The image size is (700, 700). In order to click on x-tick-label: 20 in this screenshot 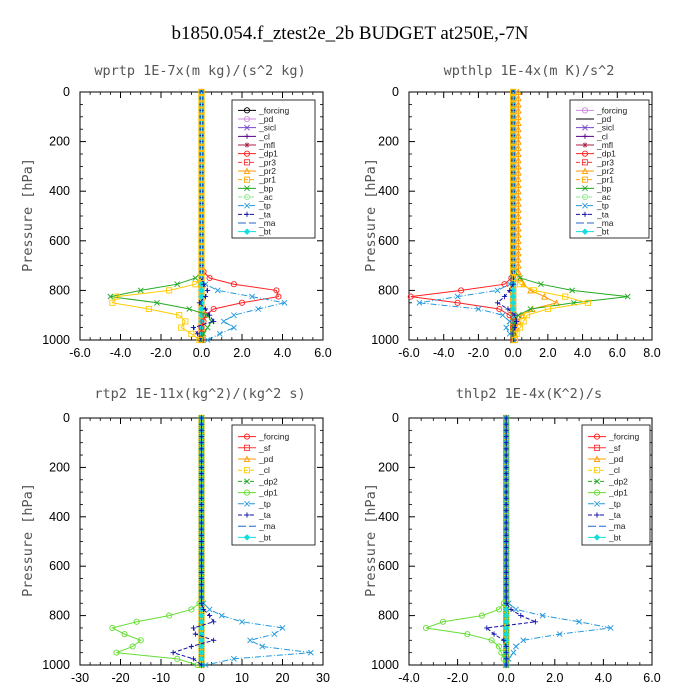, I will do `click(283, 678)`.